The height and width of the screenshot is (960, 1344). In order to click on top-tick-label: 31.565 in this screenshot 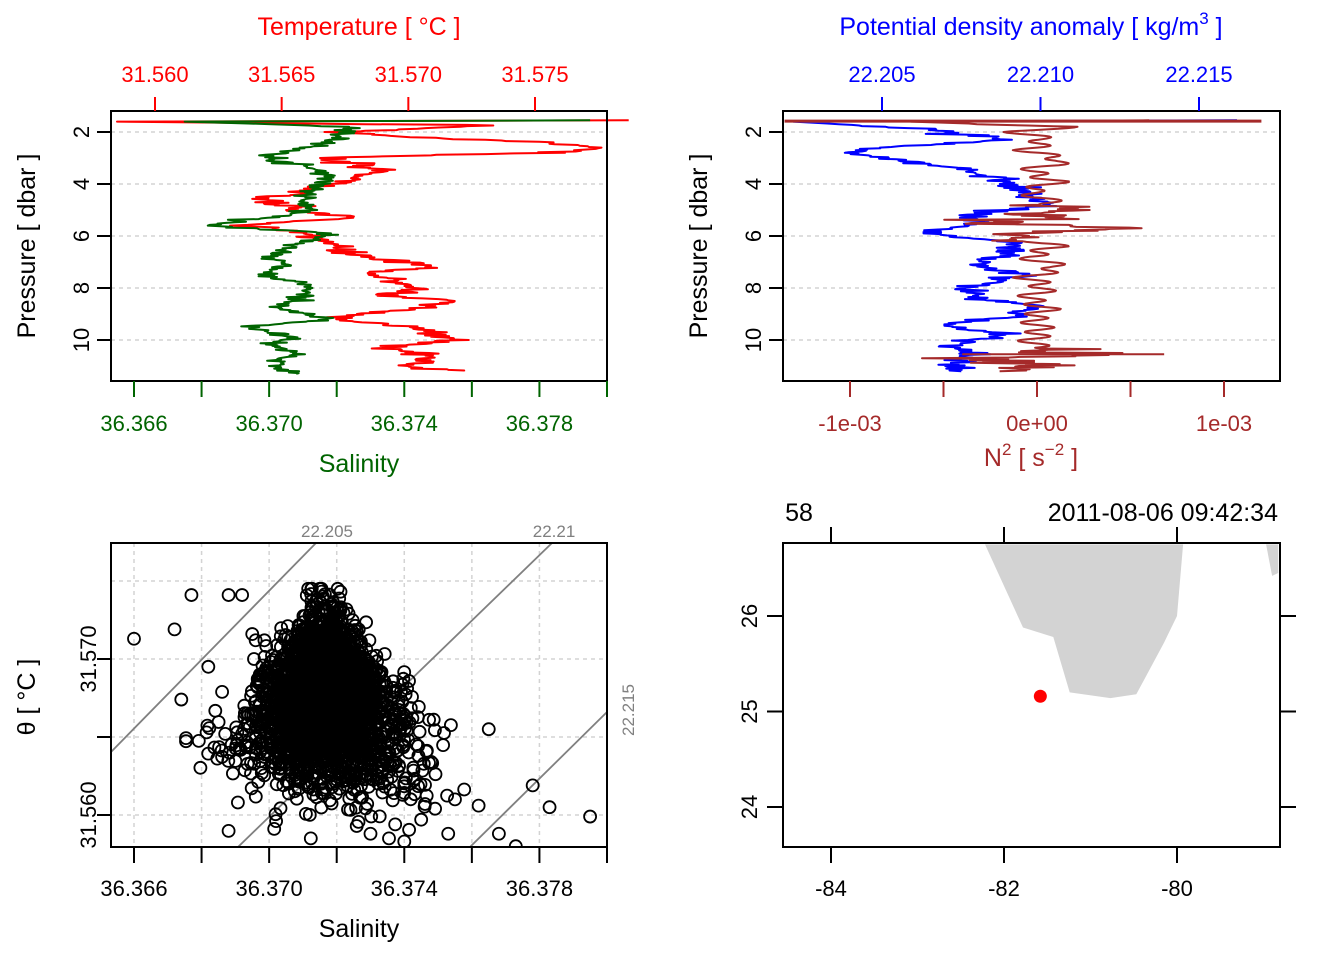, I will do `click(281, 74)`.